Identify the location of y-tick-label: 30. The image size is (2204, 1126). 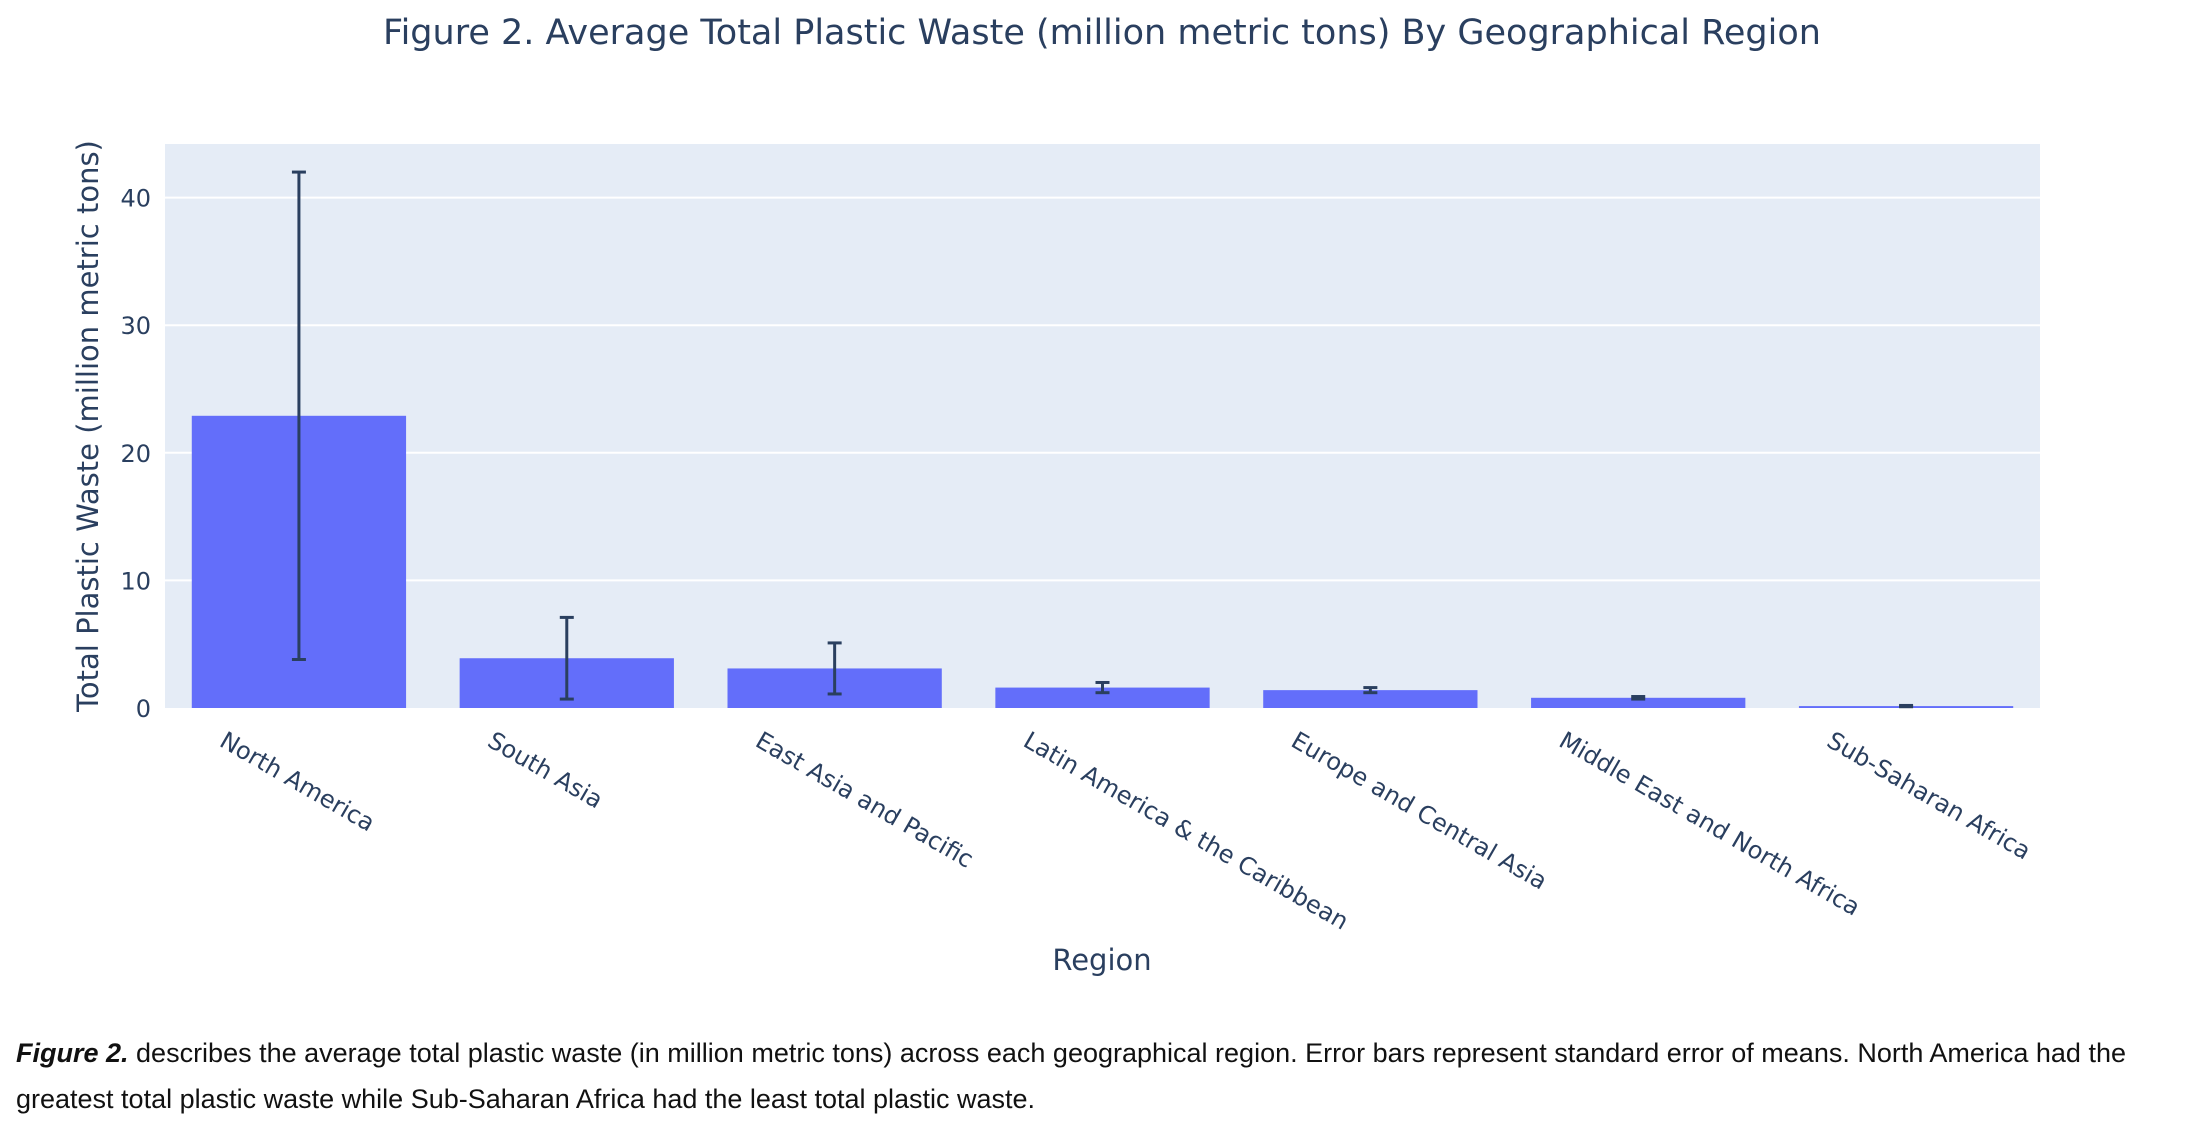
(135, 326).